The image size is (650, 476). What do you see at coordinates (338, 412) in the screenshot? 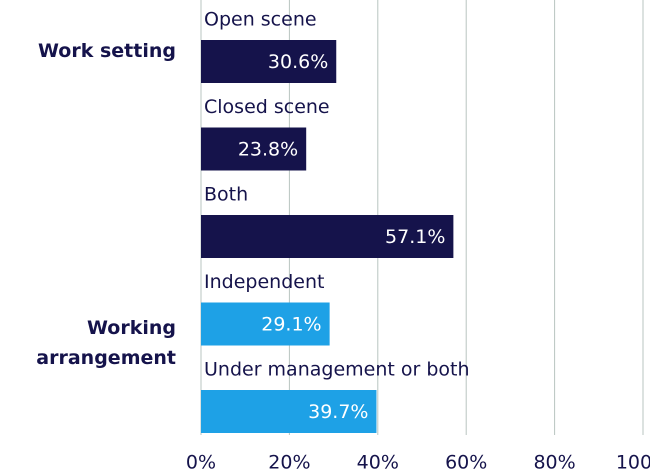
I see `value-label: 39.7%` at bounding box center [338, 412].